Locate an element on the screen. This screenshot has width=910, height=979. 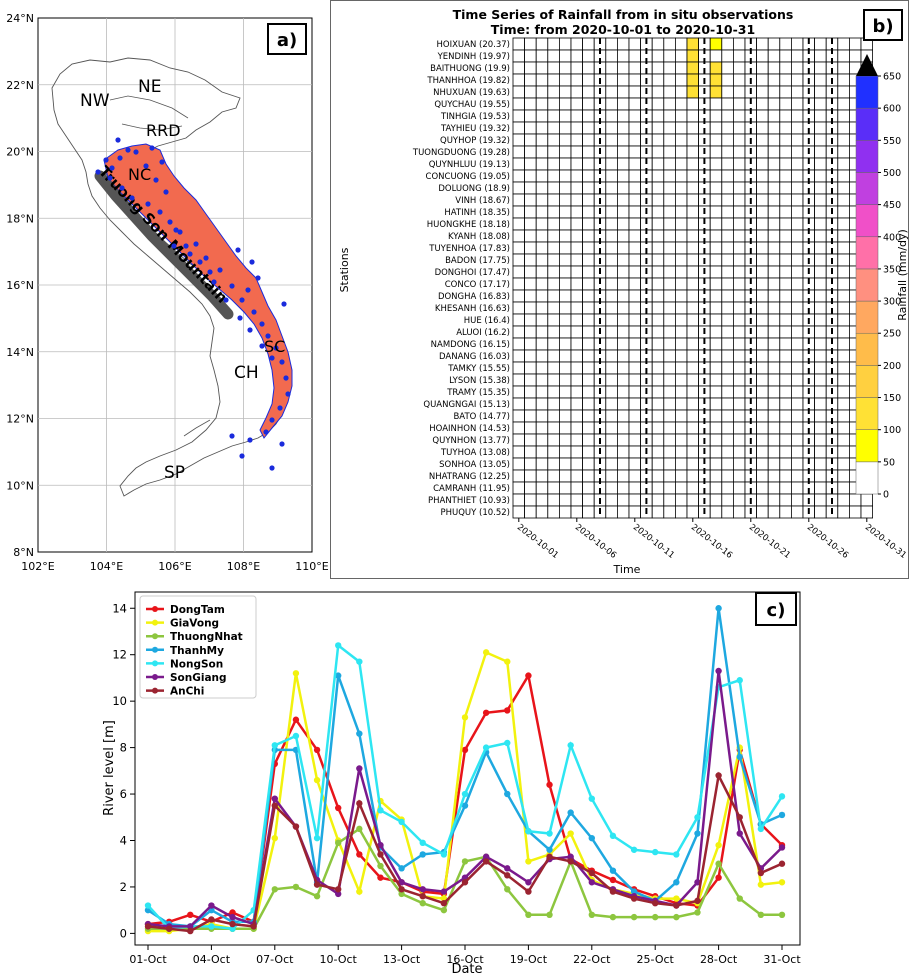
map-lat-label: 22°N is located at coordinates (20, 85).